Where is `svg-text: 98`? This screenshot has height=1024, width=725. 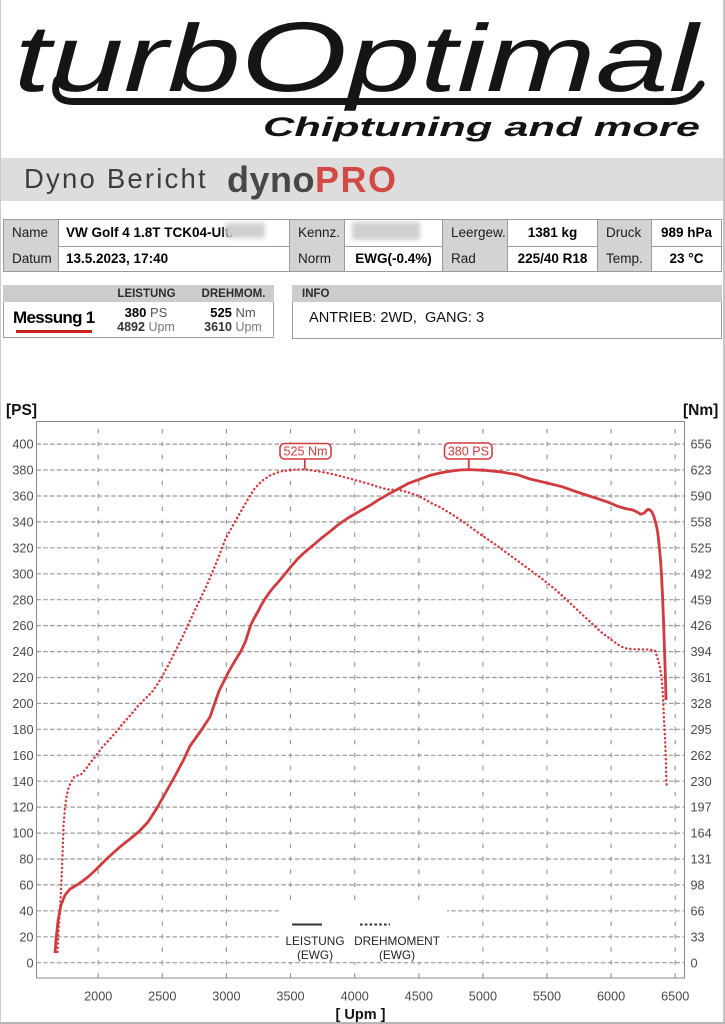
svg-text: 98 is located at coordinates (698, 886).